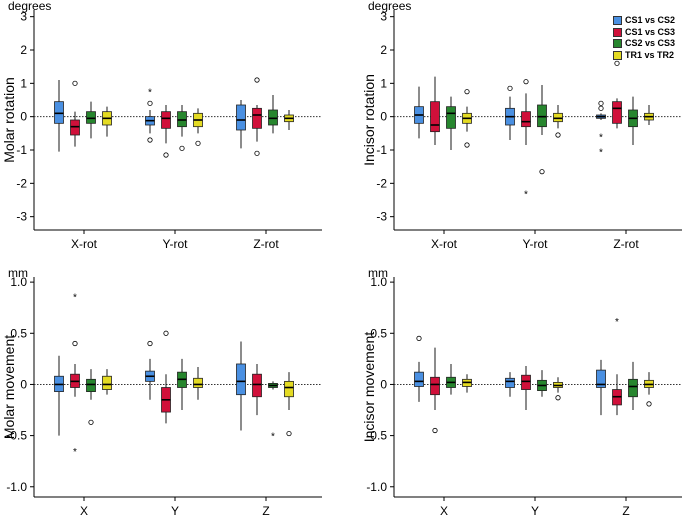 The height and width of the screenshot is (515, 685). What do you see at coordinates (383, 83) in the screenshot?
I see `y-tick-label: 1` at bounding box center [383, 83].